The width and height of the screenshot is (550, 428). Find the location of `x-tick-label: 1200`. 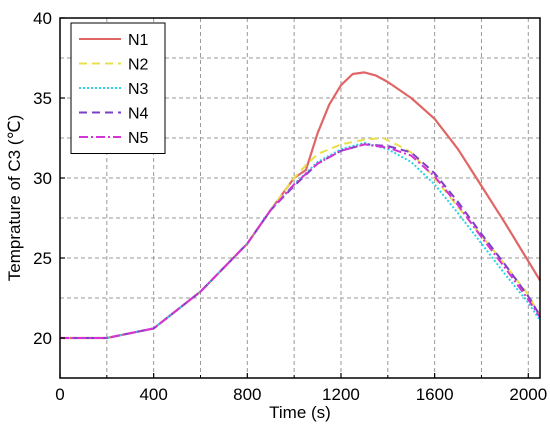

x-tick-label: 1200 is located at coordinates (341, 394).